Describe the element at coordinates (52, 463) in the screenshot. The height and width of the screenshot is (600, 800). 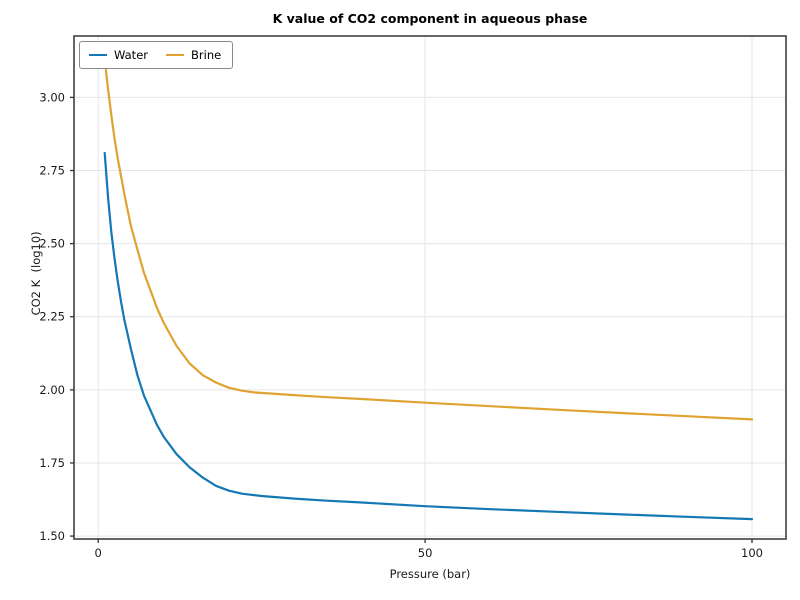
I see `y-tick-label: 1.75` at that location.